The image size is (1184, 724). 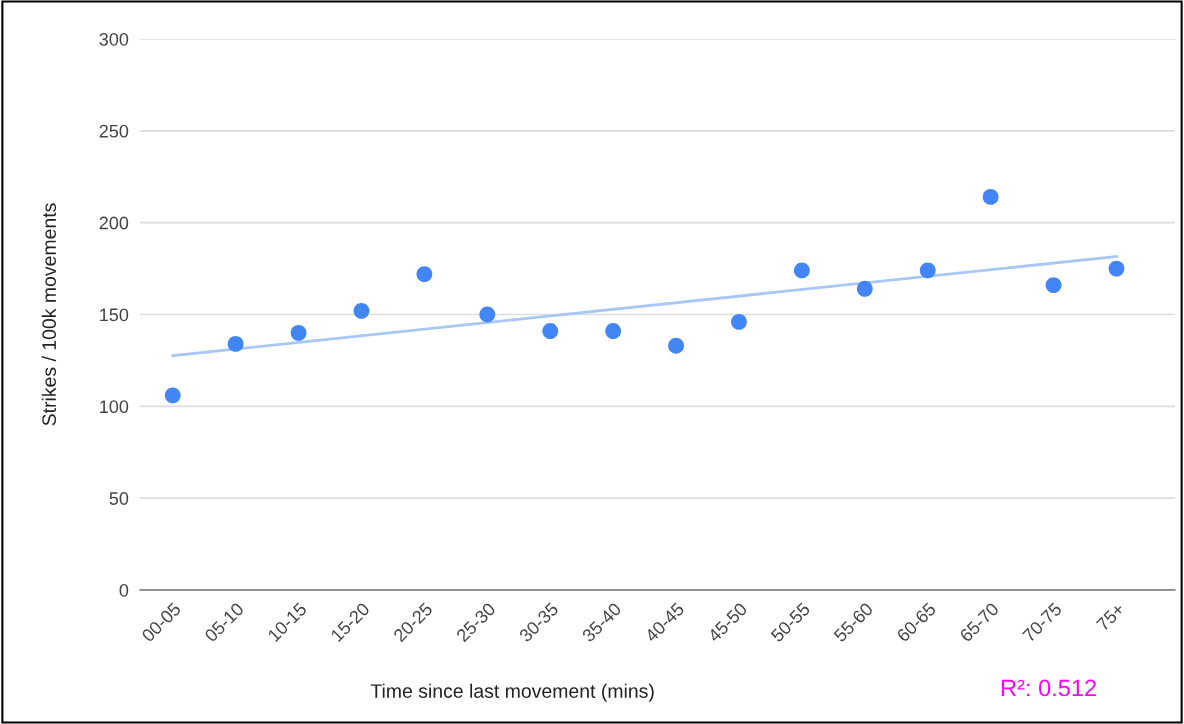 I want to click on y-tick-label: 50, so click(x=119, y=498).